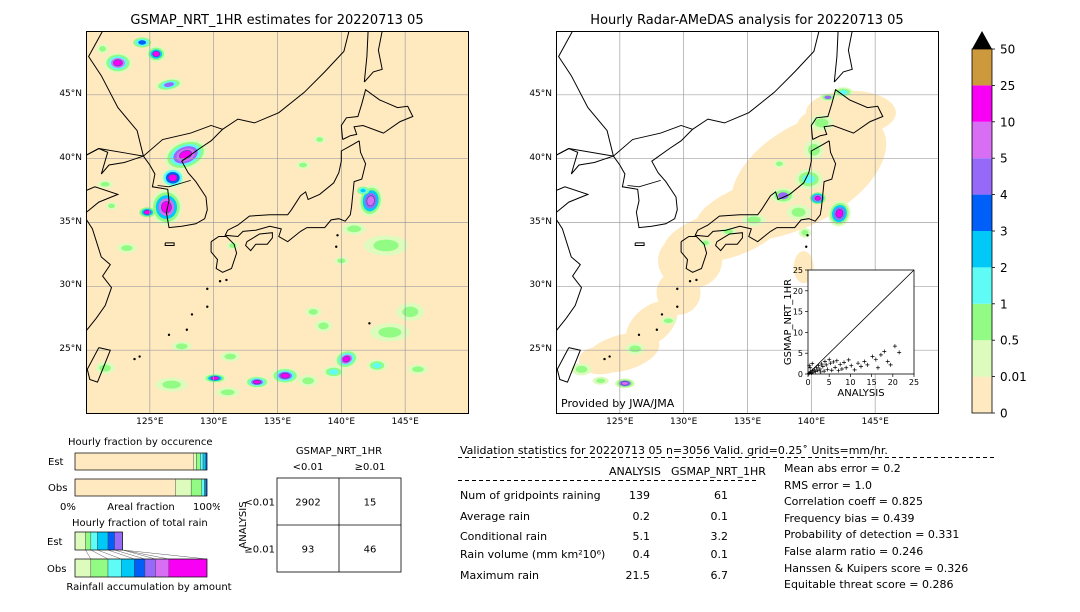 Image resolution: width=1080 pixels, height=612 pixels. Describe the element at coordinates (259, 550) in the screenshot. I see `table-row-header: ≥0.01` at that location.